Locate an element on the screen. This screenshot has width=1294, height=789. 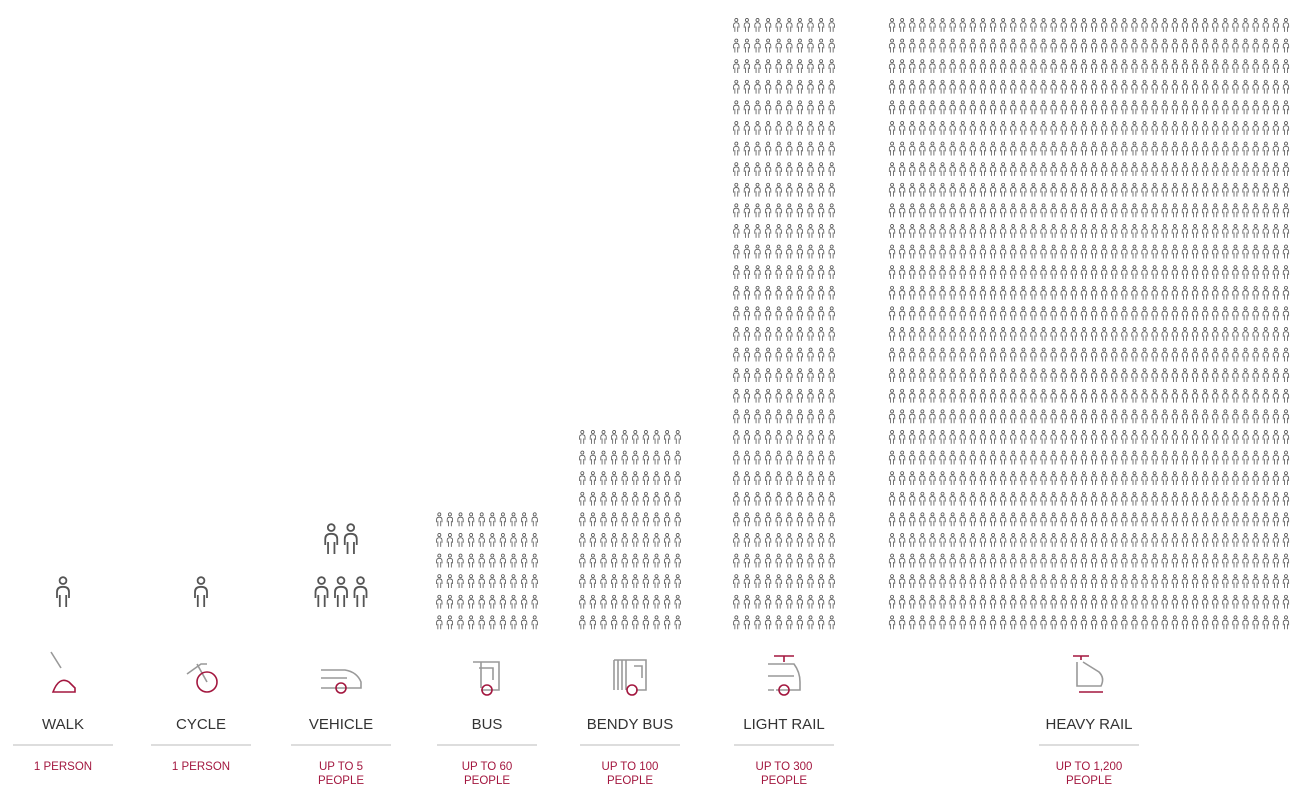
value-label: UP TO 1,200 PEOPLE is located at coordinates (1089, 774).